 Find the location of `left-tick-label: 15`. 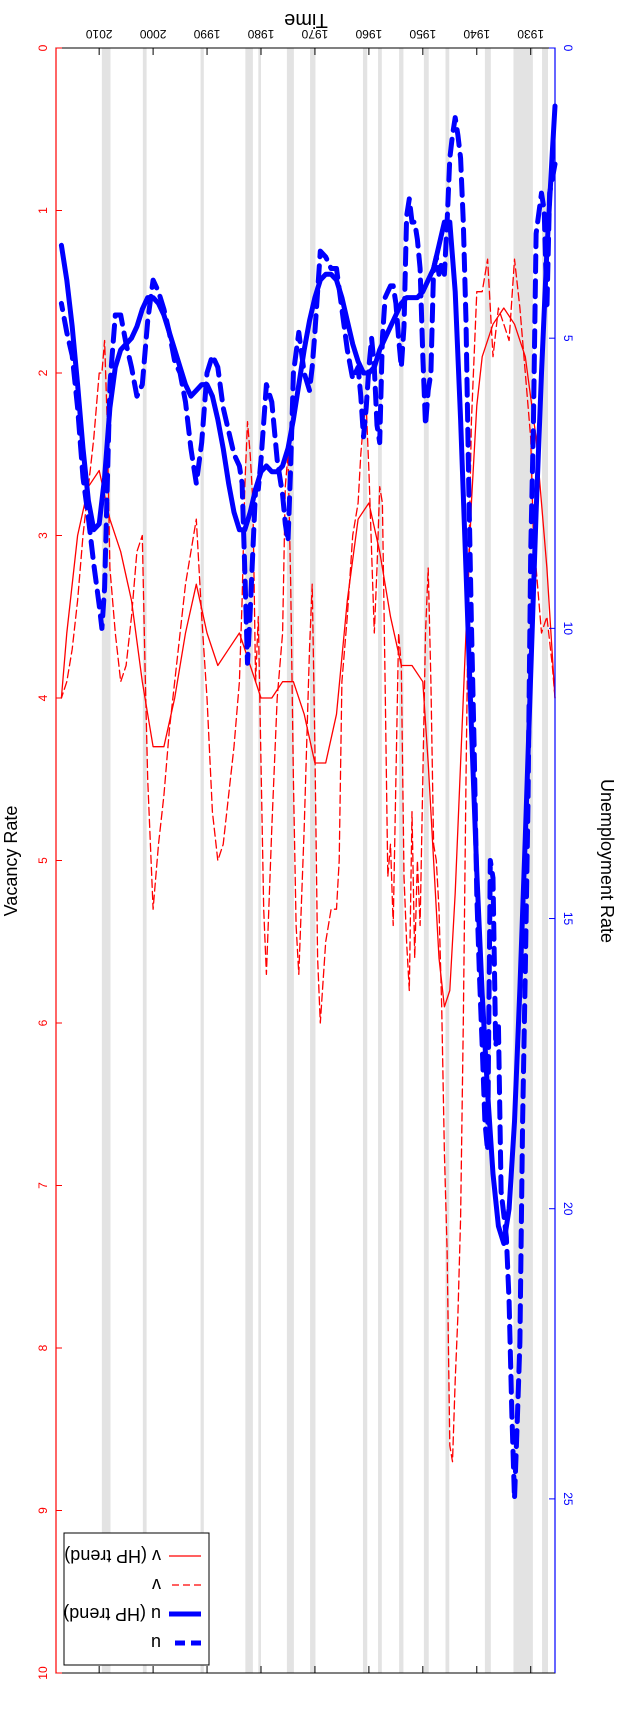

left-tick-label: 15 is located at coordinates (568, 919).